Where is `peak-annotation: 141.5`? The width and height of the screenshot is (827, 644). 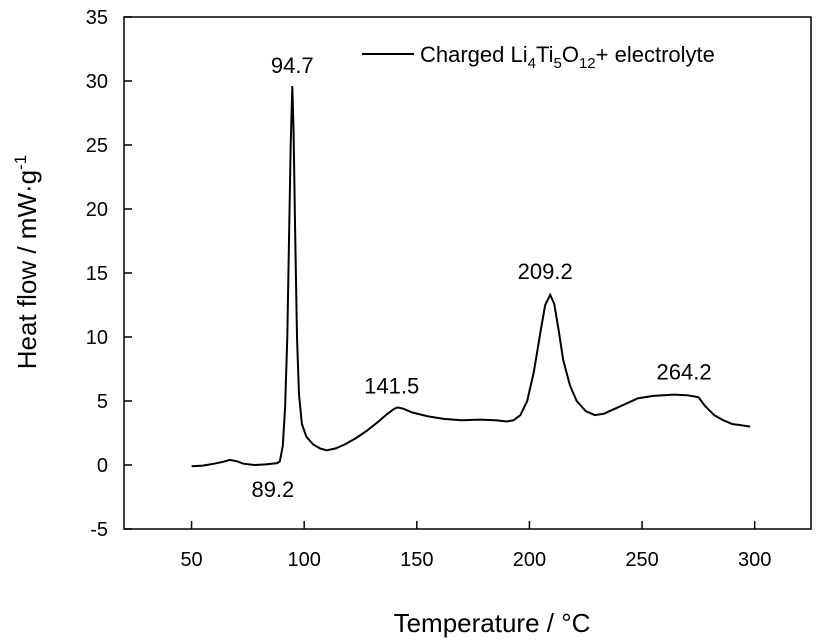
peak-annotation: 141.5 is located at coordinates (391, 385).